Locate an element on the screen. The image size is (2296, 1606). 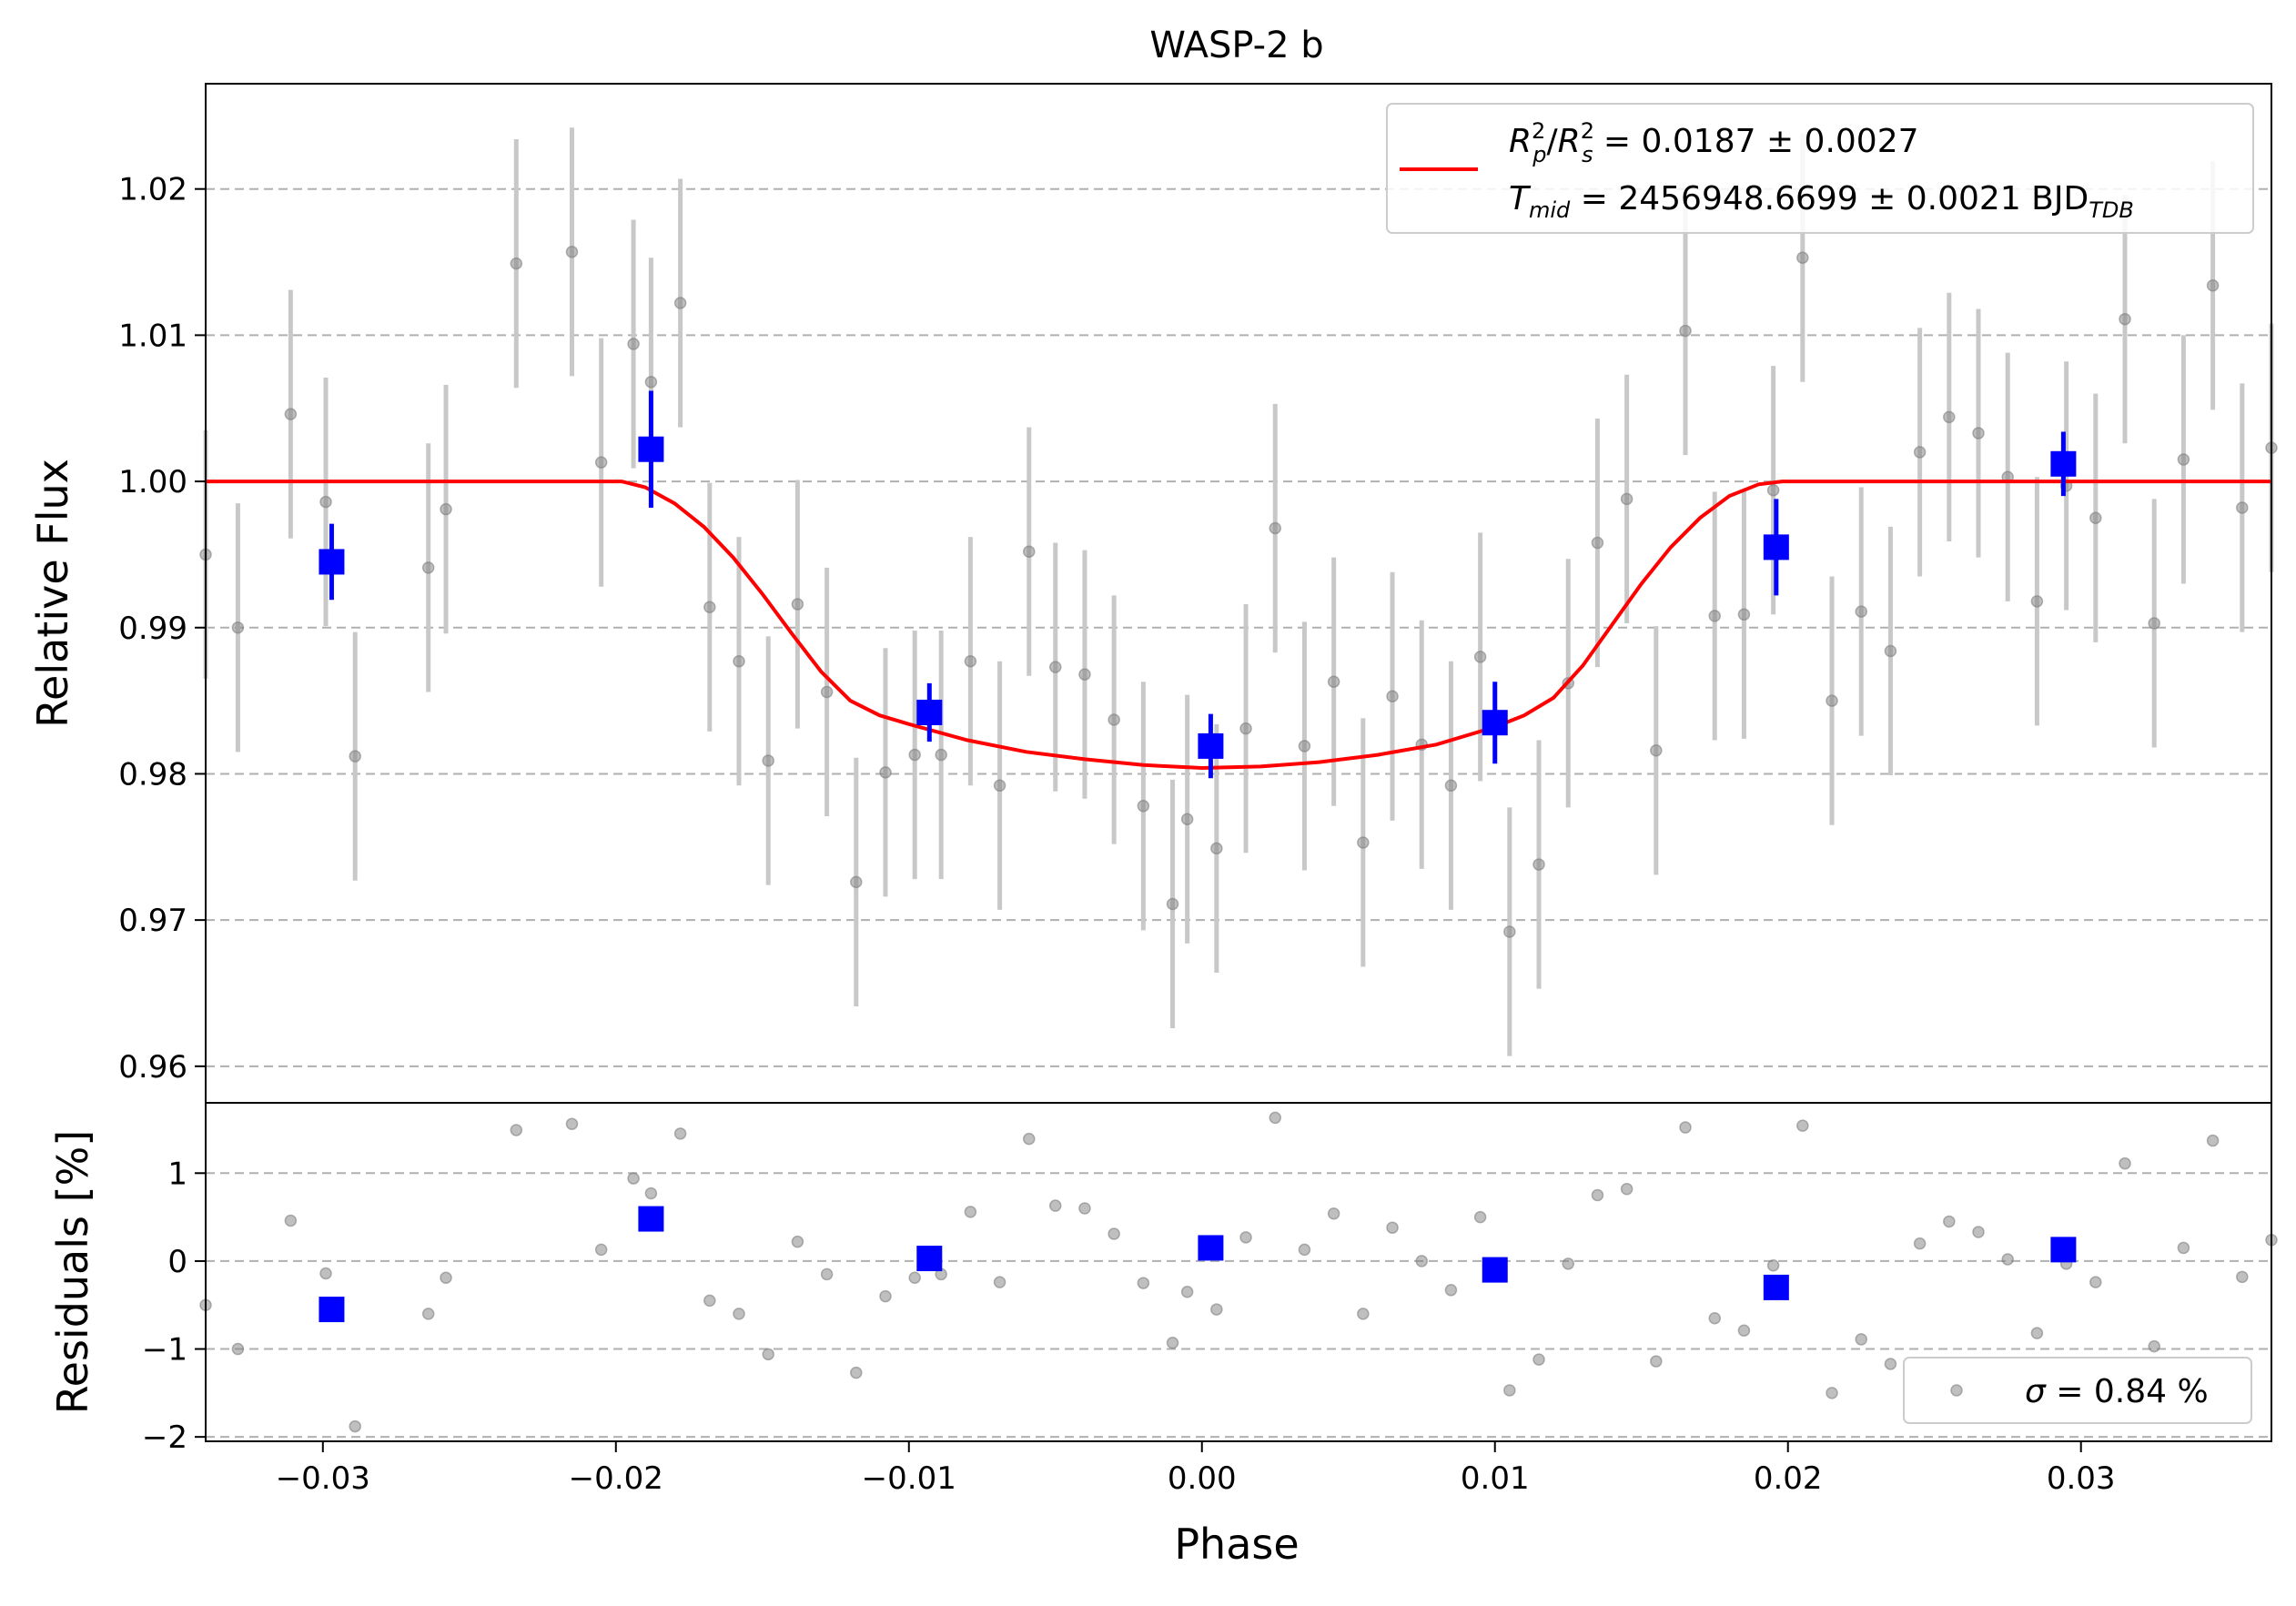
x-tick-label: −0.02 is located at coordinates (616, 1478).